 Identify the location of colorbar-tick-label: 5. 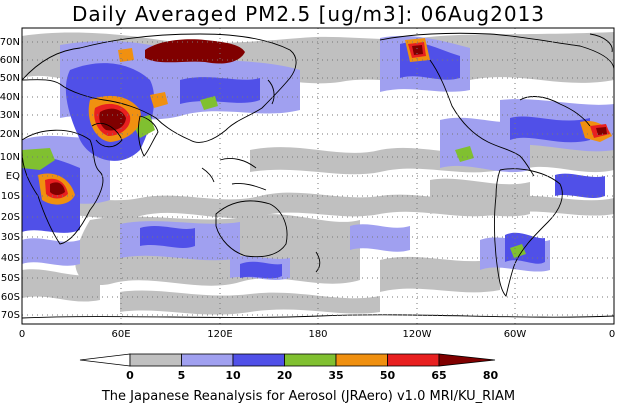
(182, 375).